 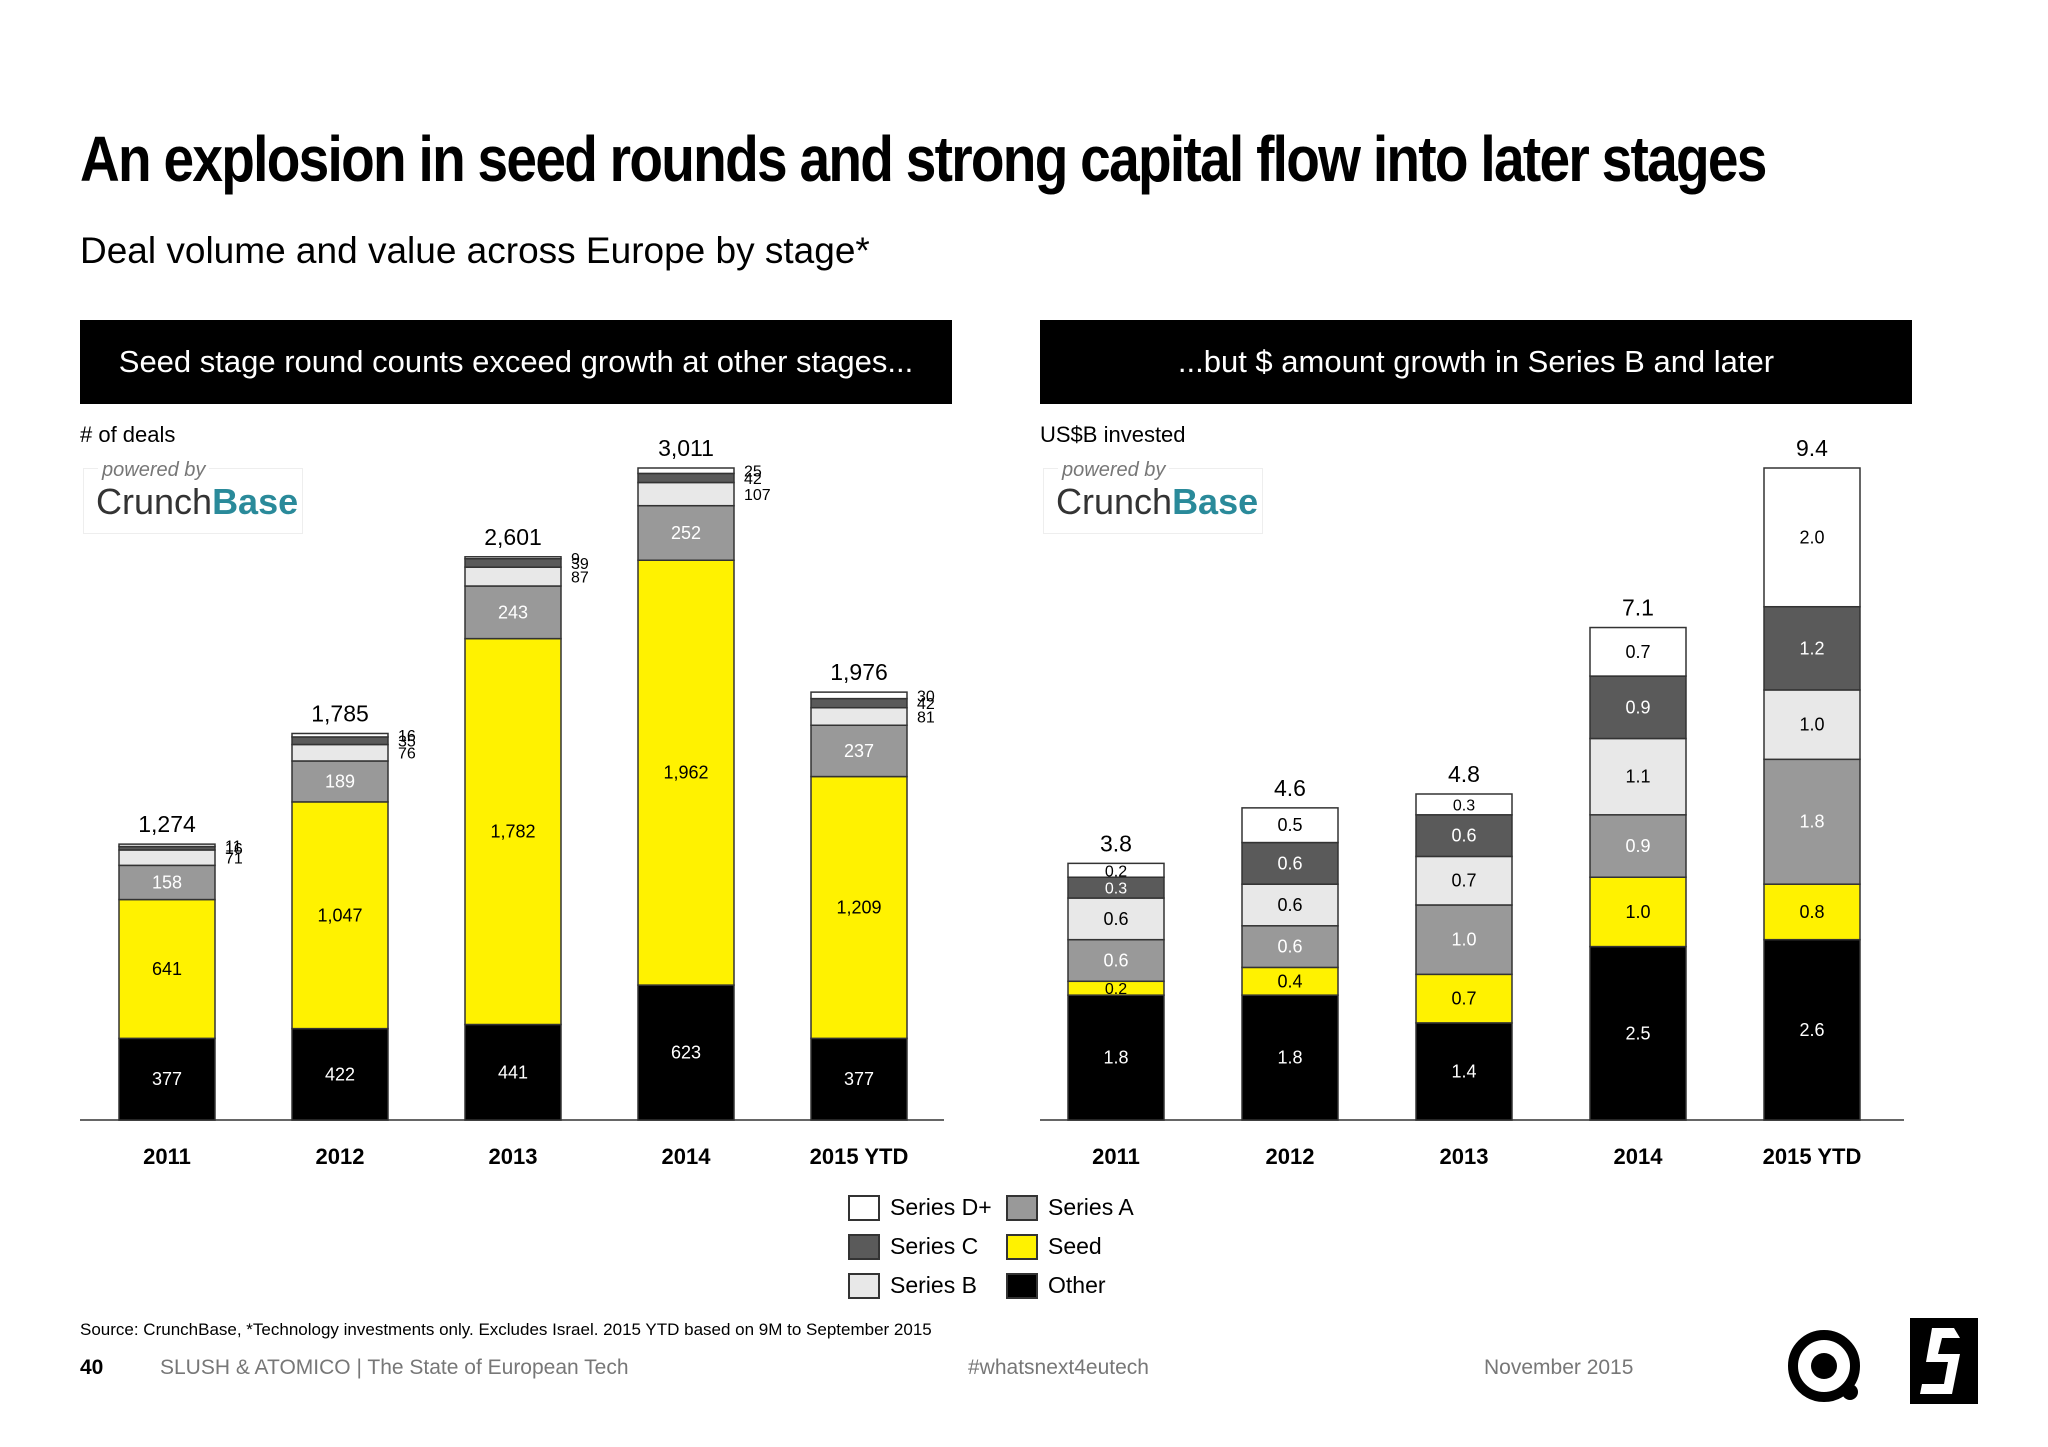 What do you see at coordinates (233, 846) in the screenshot?
I see `data-label: 11` at bounding box center [233, 846].